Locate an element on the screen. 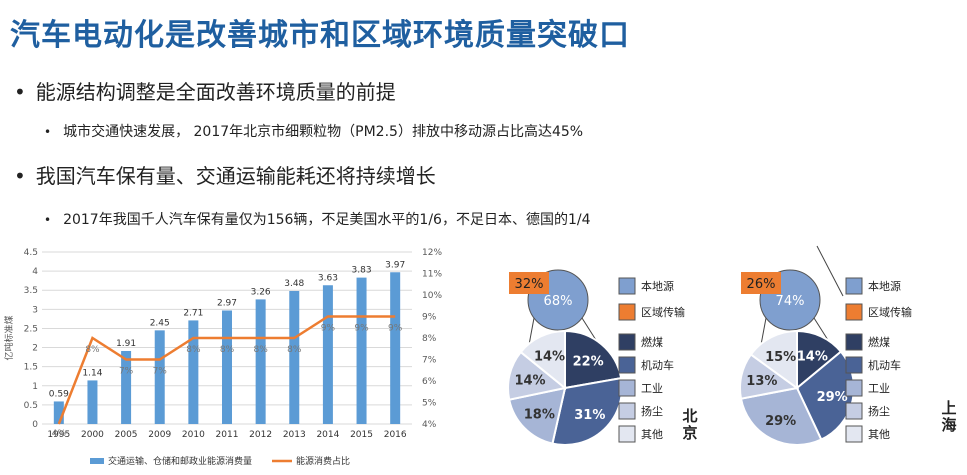  bar-value-label: 1.14 is located at coordinates (92, 373).